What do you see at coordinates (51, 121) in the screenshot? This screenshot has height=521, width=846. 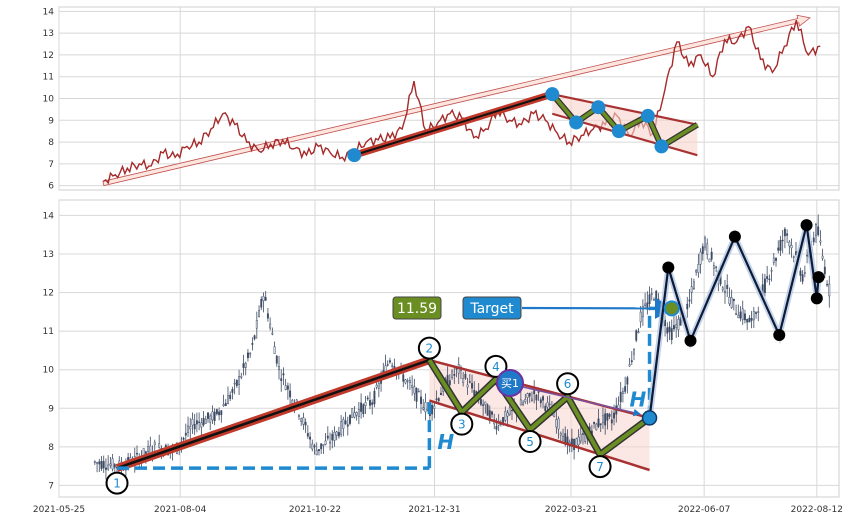 I see `top-y-tick-label: 9` at bounding box center [51, 121].